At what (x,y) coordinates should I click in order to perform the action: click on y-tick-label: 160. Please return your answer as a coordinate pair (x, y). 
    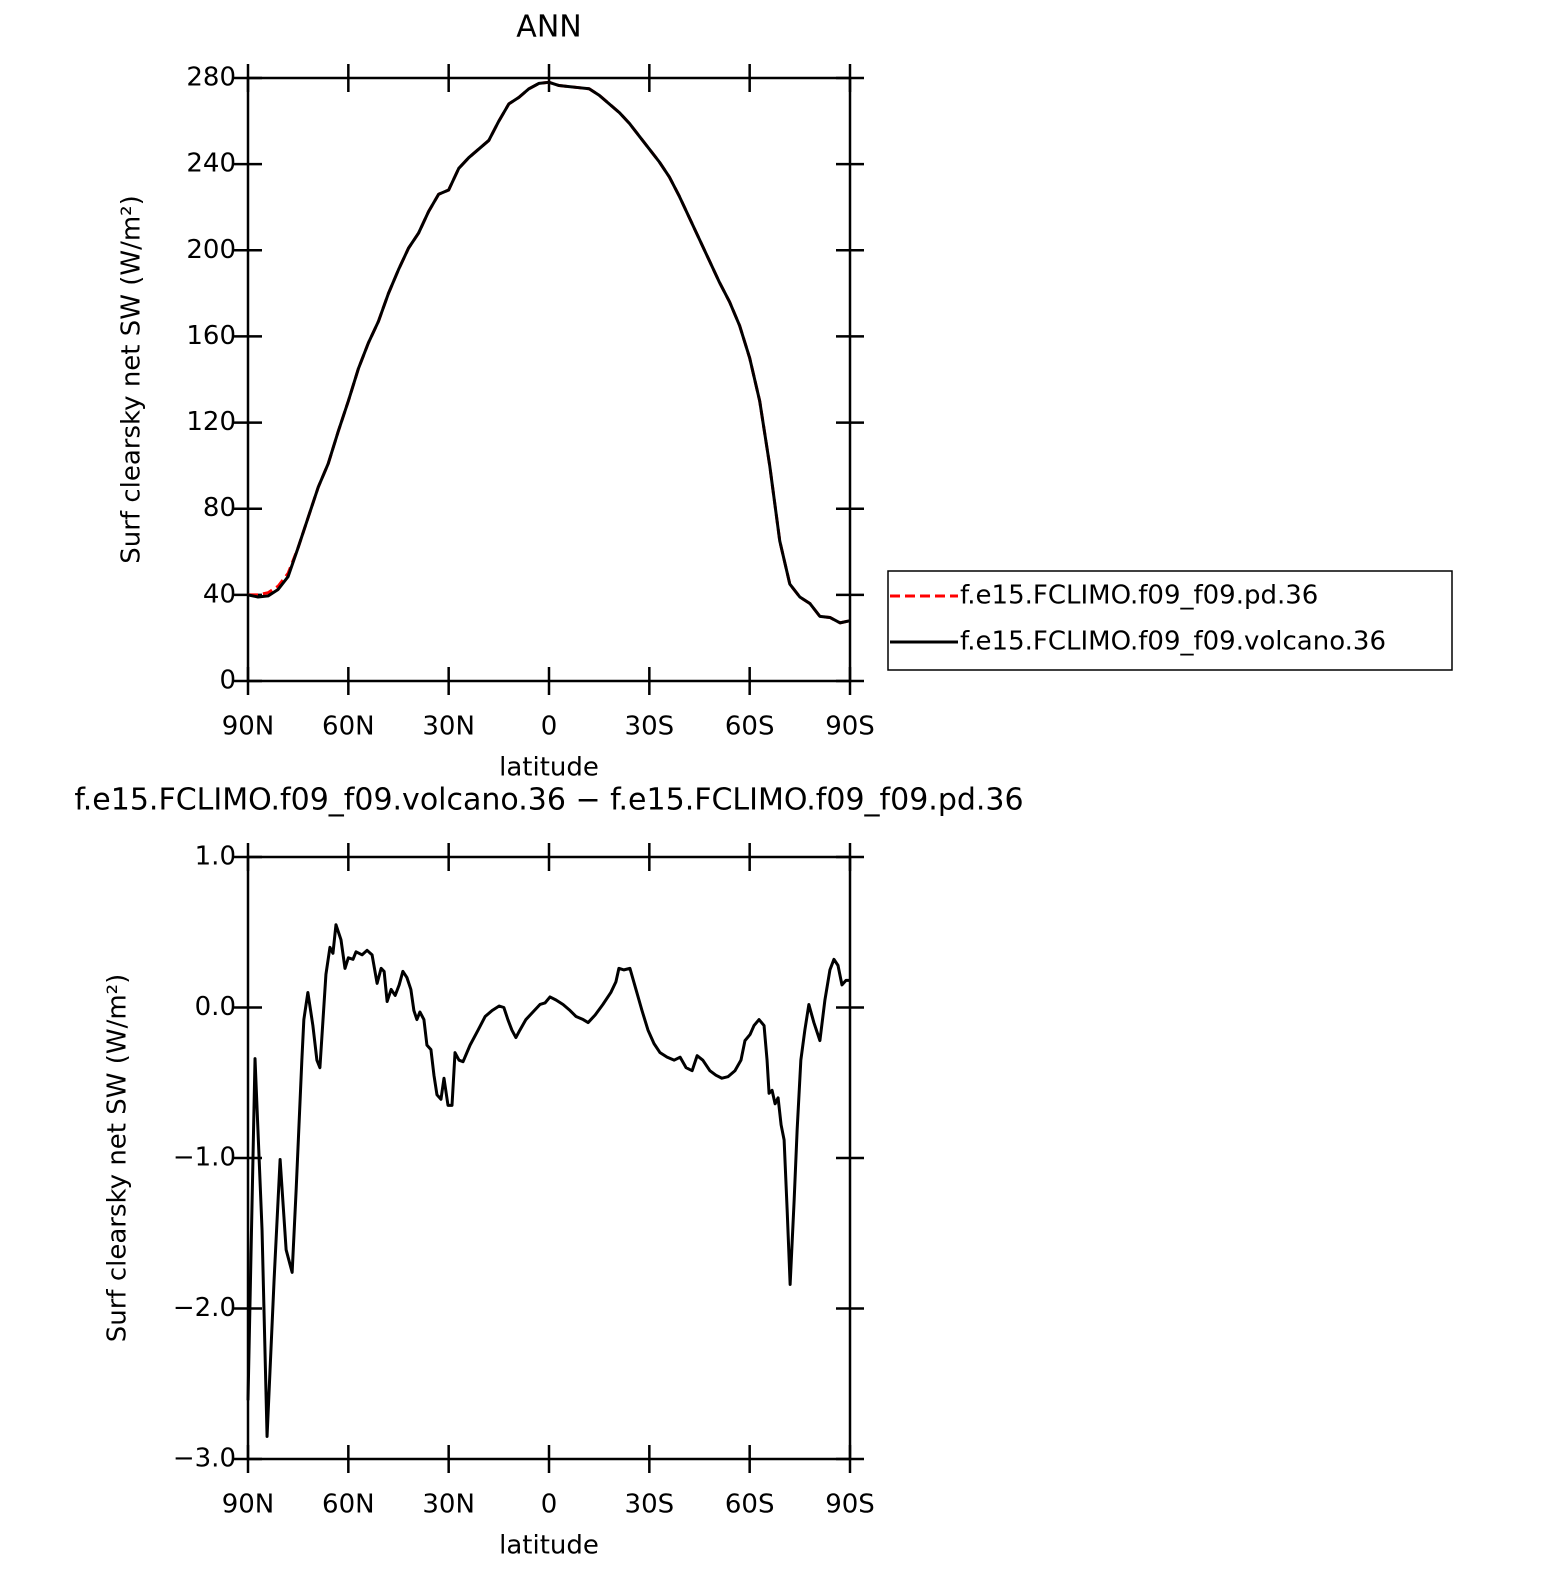
    Looking at the image, I should click on (211, 336).